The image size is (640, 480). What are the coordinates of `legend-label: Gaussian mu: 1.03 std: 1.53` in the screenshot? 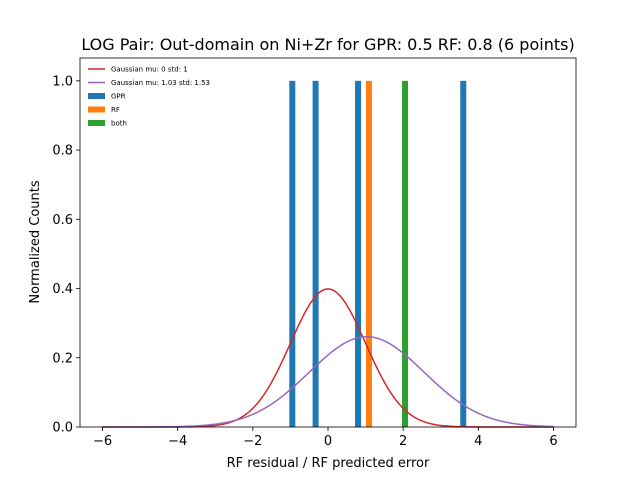 It's located at (160, 83).